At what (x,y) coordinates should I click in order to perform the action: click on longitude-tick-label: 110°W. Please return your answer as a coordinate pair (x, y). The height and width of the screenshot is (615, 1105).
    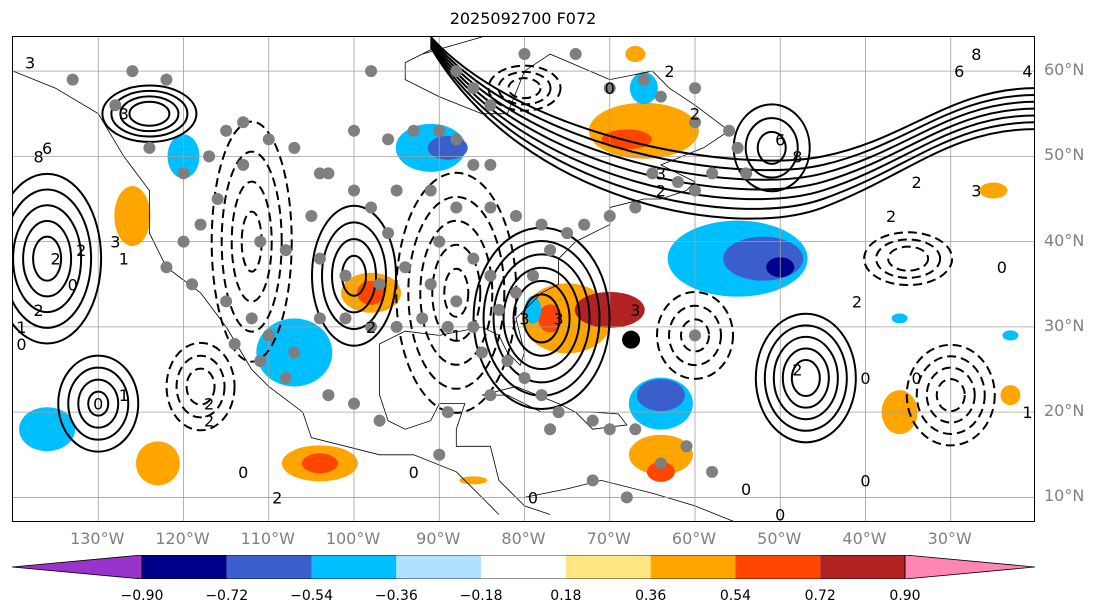
    Looking at the image, I should click on (267, 538).